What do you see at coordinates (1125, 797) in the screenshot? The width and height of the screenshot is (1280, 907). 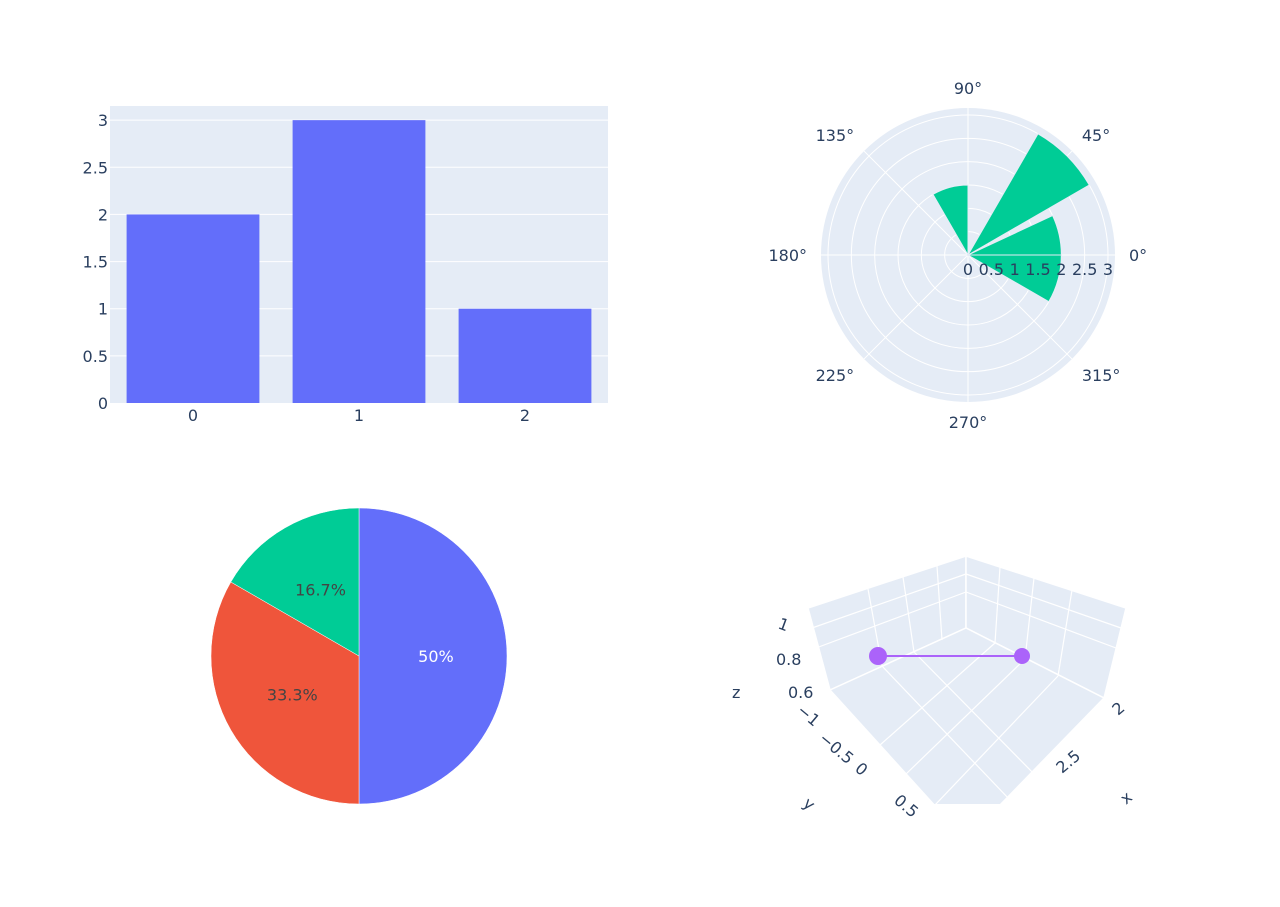 I see `x-axis-title: x` at bounding box center [1125, 797].